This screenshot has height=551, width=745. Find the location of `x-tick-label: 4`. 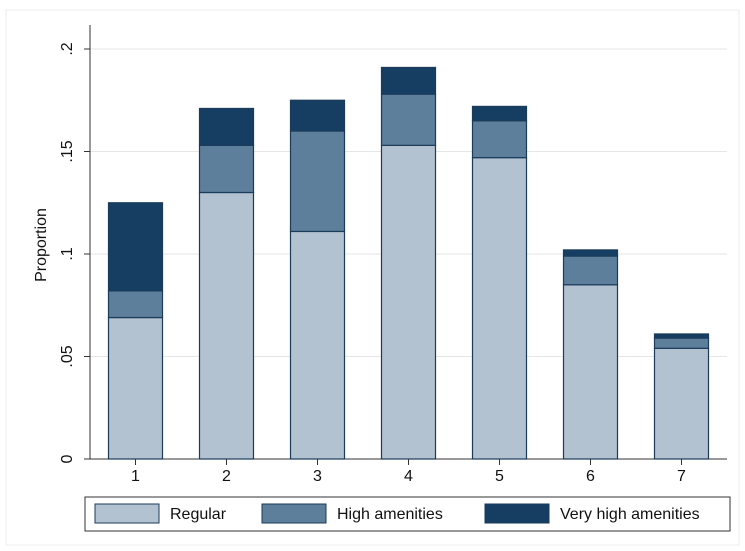

x-tick-label: 4 is located at coordinates (408, 476).